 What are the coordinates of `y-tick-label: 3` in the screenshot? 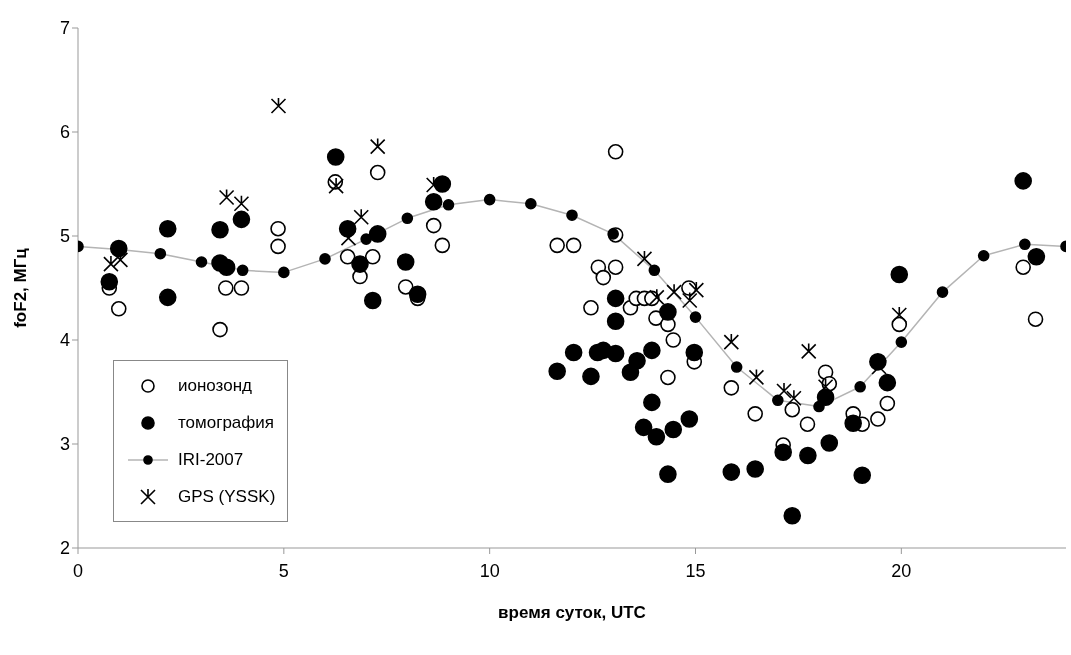 It's located at (64, 444).